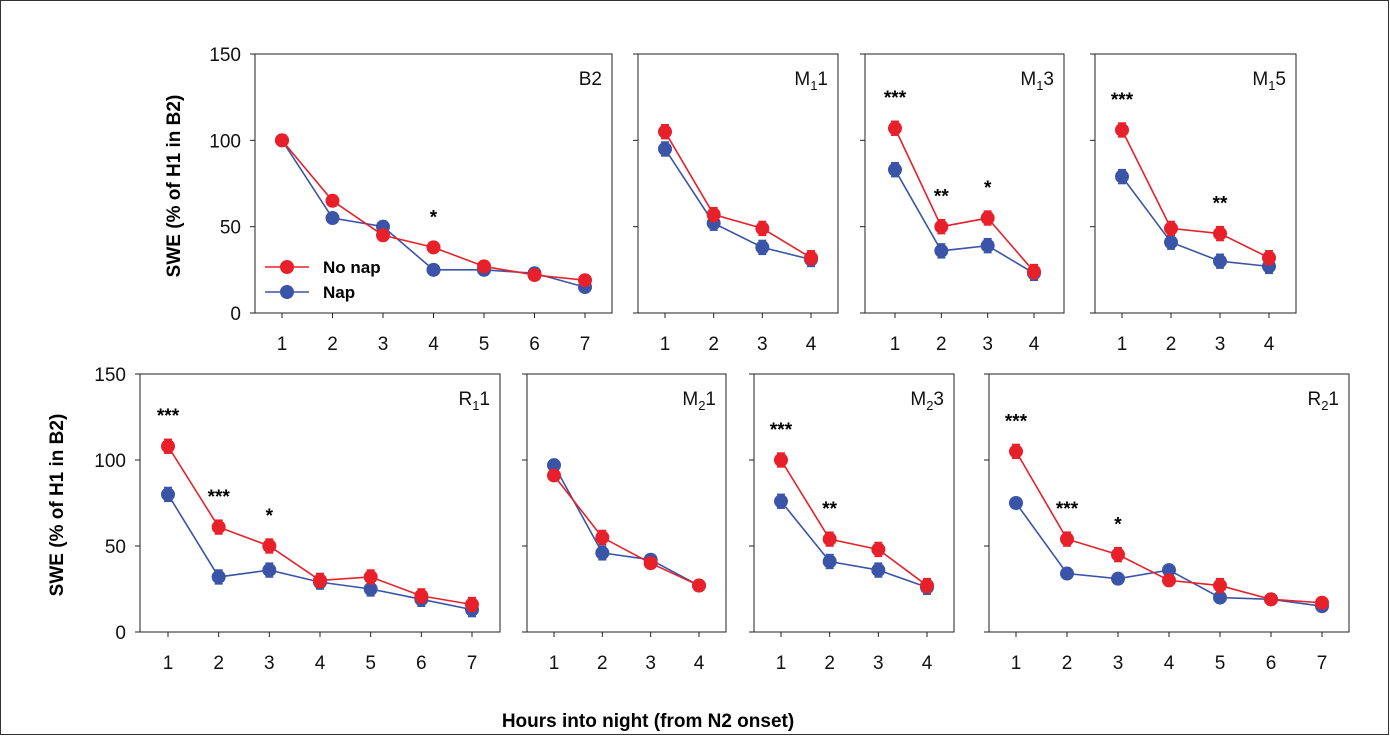  Describe the element at coordinates (811, 81) in the screenshot. I see `panel-label: M11` at that location.